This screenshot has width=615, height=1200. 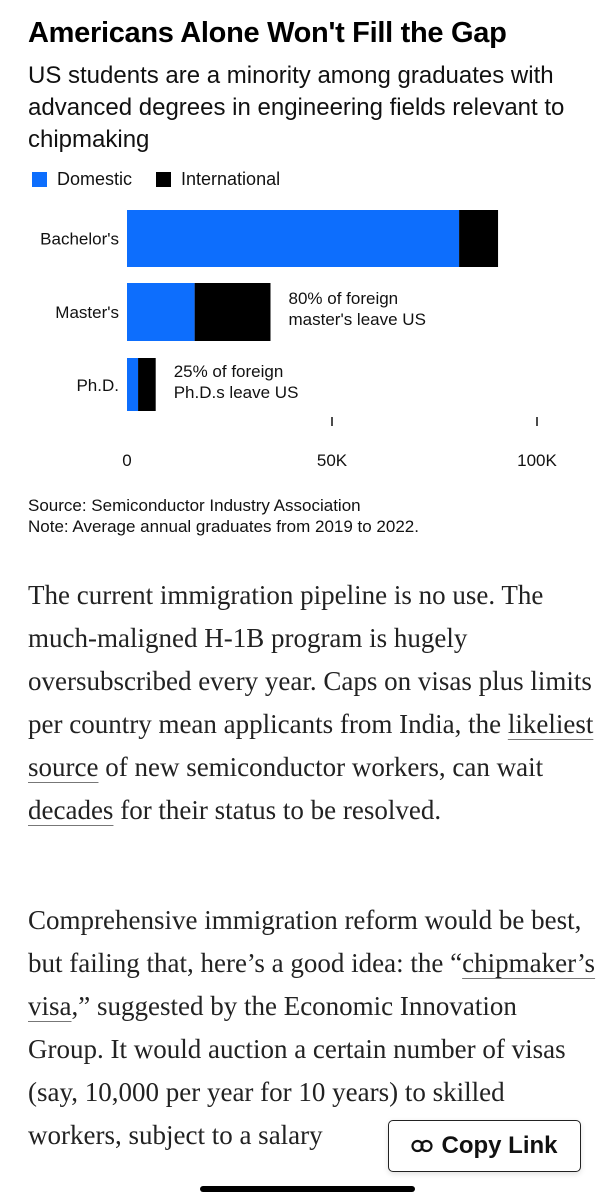 What do you see at coordinates (307, 1189) in the screenshot?
I see `home-indicator` at bounding box center [307, 1189].